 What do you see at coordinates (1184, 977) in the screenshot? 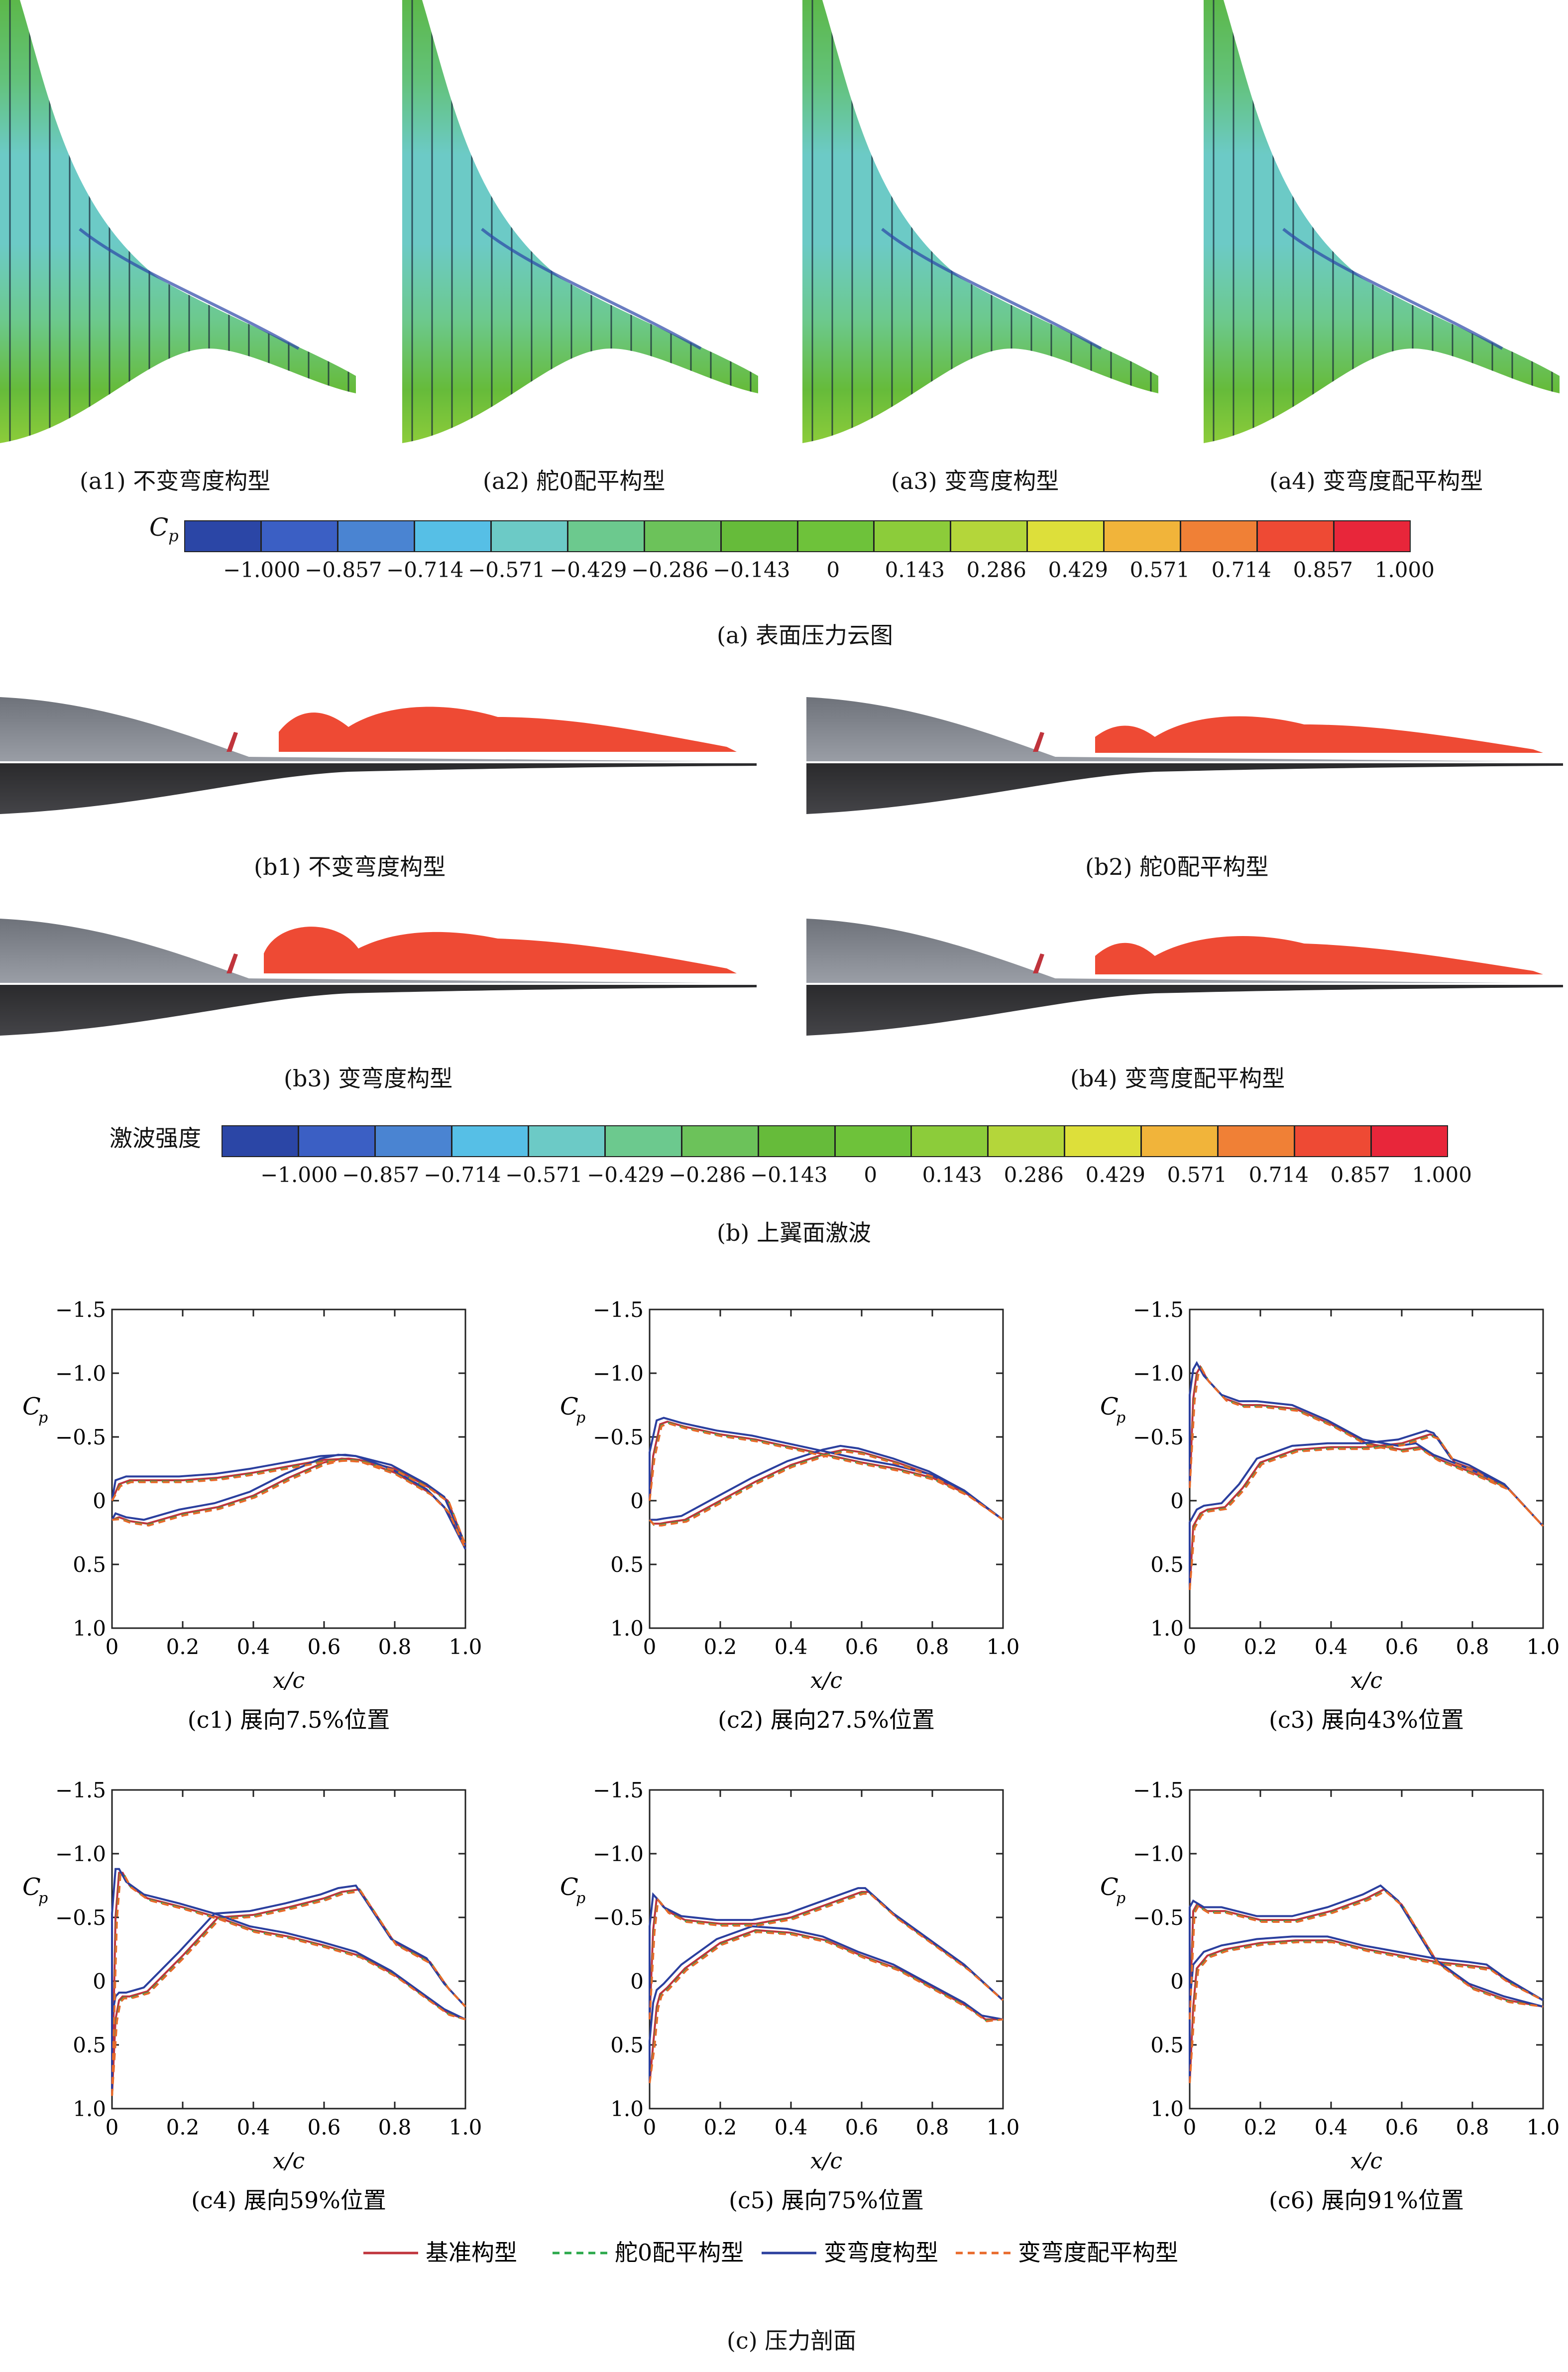
I see `shock-view-b4` at bounding box center [1184, 977].